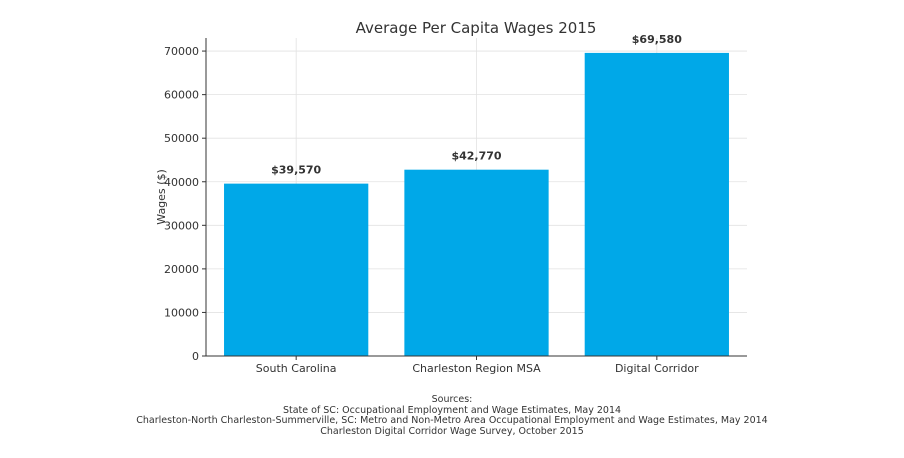  Describe the element at coordinates (181, 95) in the screenshot. I see `y-tick-label: 60000` at that location.